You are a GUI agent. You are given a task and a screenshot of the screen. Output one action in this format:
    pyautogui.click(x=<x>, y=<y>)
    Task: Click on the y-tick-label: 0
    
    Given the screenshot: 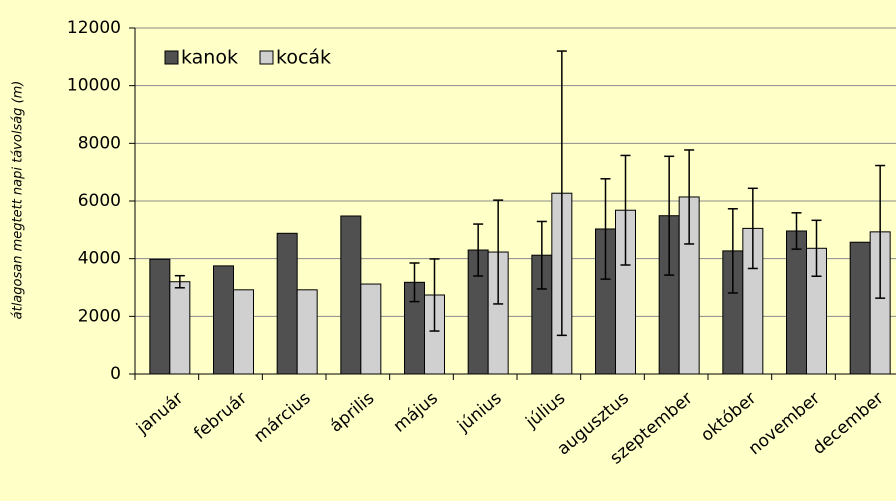 What is the action you would take?
    pyautogui.click(x=115, y=374)
    